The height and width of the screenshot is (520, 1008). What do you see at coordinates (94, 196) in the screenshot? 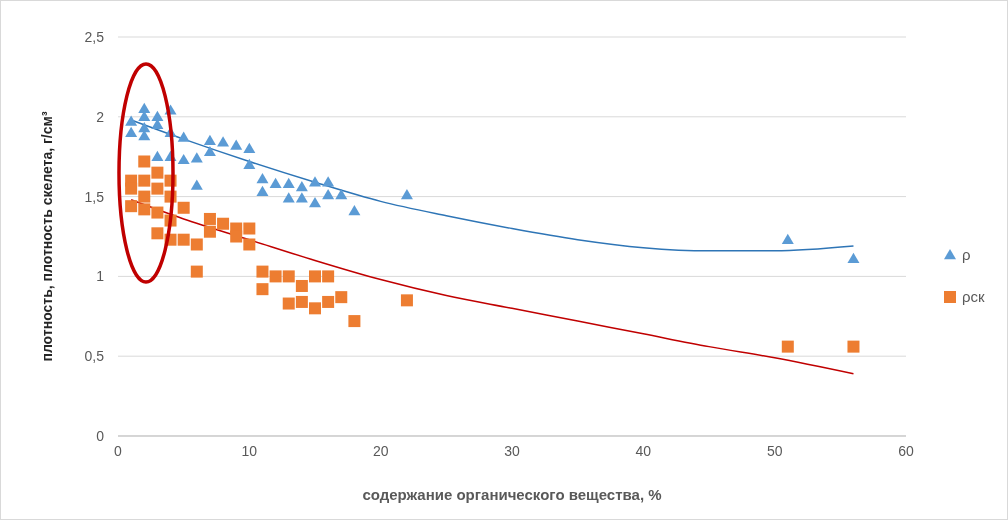
I see `y-tick-label: 1,5` at bounding box center [94, 196].